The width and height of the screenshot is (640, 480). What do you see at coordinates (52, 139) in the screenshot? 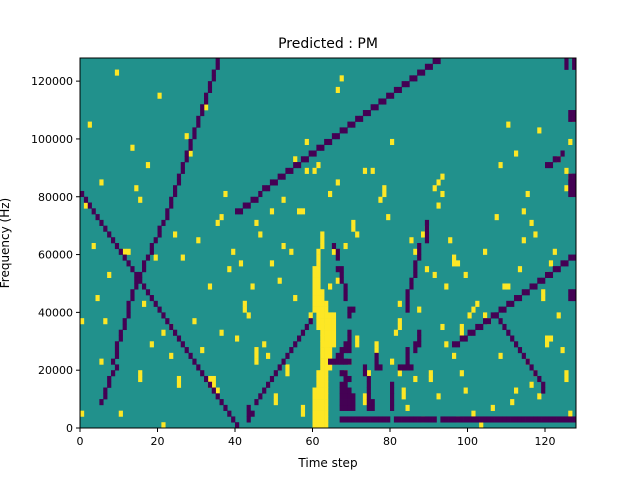
I see `y-tick-label: 100000` at bounding box center [52, 139].